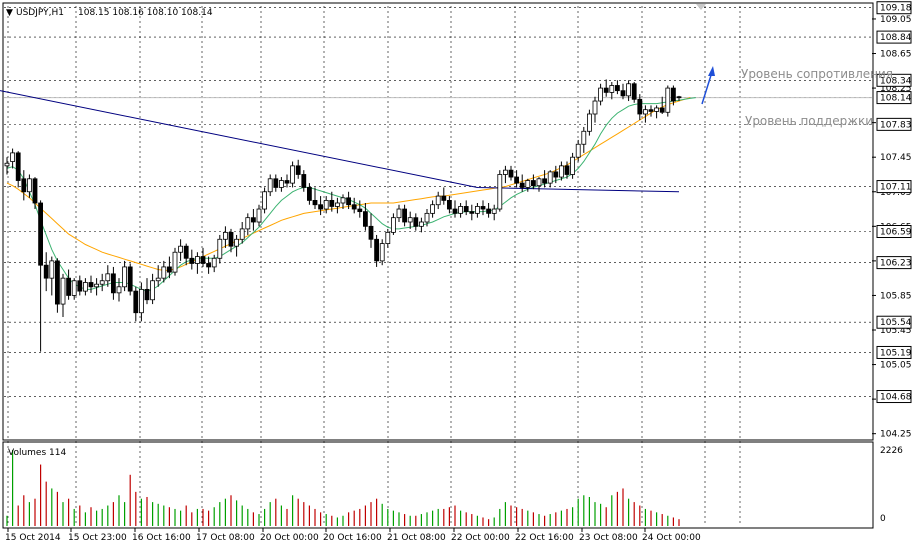 The height and width of the screenshot is (546, 918). I want to click on price-tick-label: 105.85, so click(896, 296).